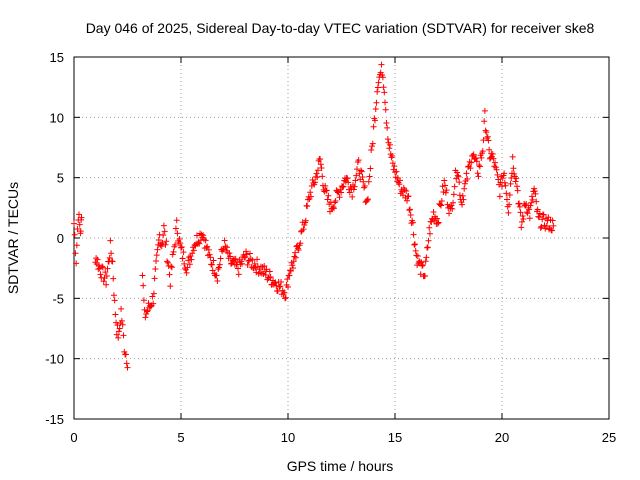  What do you see at coordinates (395, 437) in the screenshot?
I see `x-tick-label: 15` at bounding box center [395, 437].